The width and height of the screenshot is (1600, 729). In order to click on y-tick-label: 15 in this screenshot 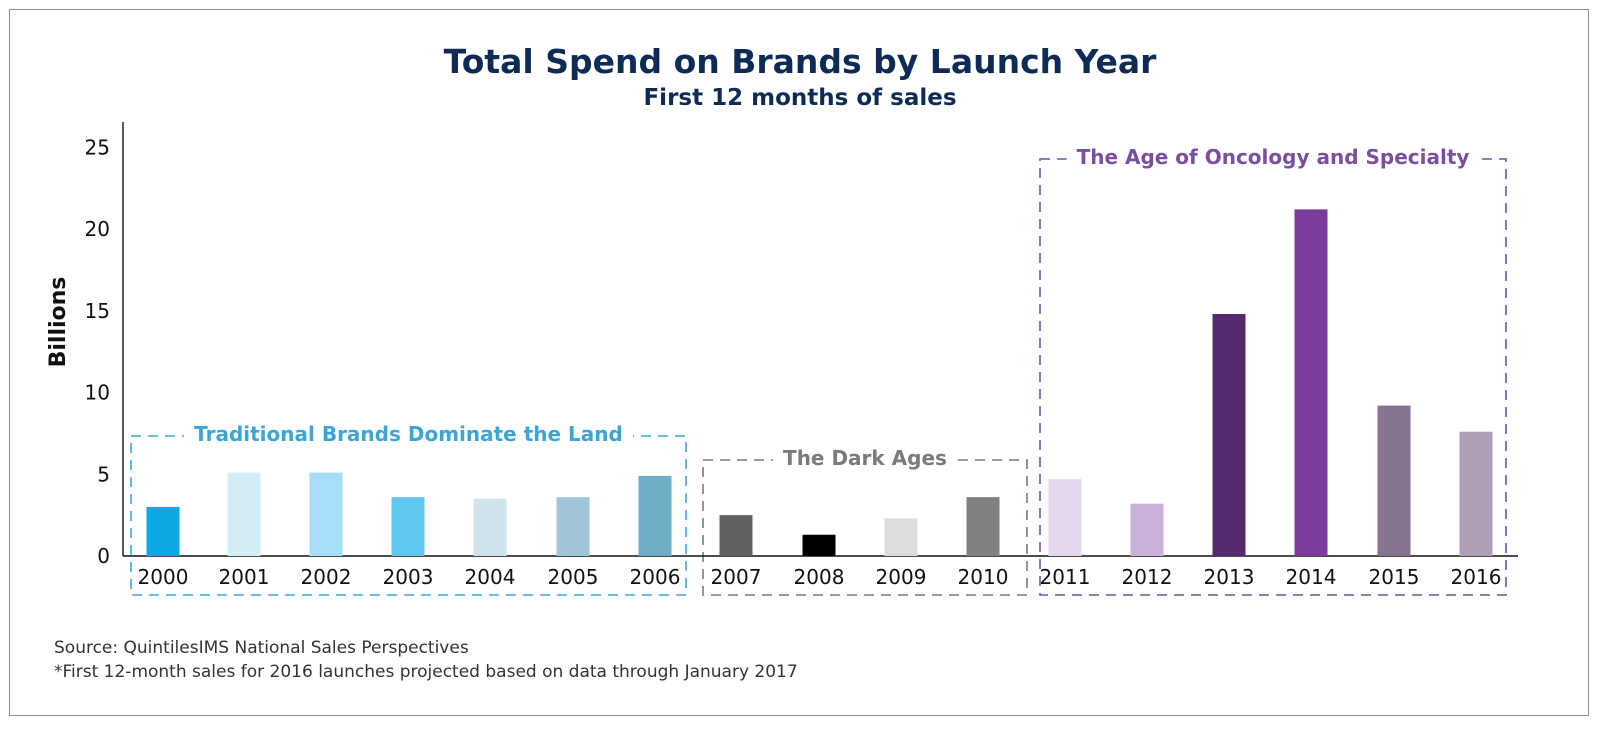, I will do `click(97, 311)`.